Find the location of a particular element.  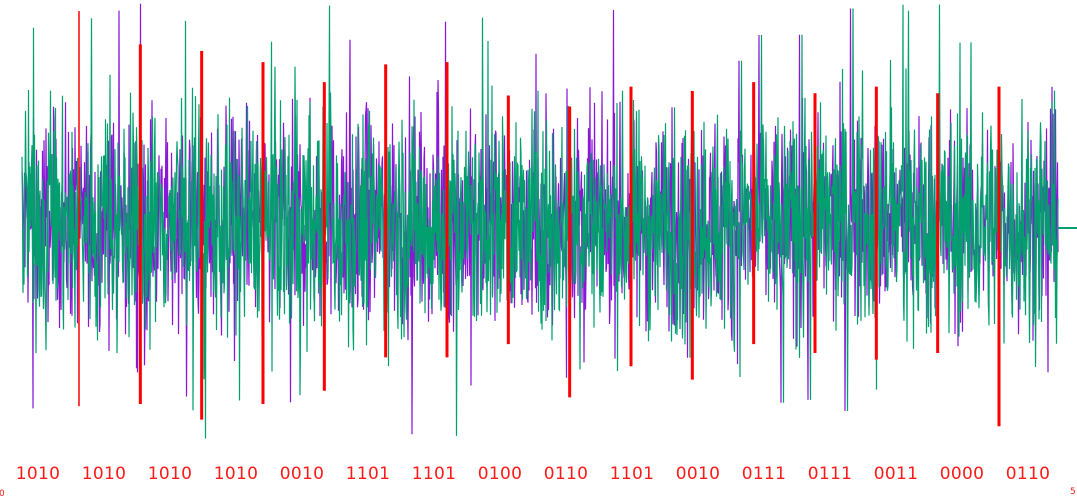

bit-group-label: 0000 is located at coordinates (962, 474).